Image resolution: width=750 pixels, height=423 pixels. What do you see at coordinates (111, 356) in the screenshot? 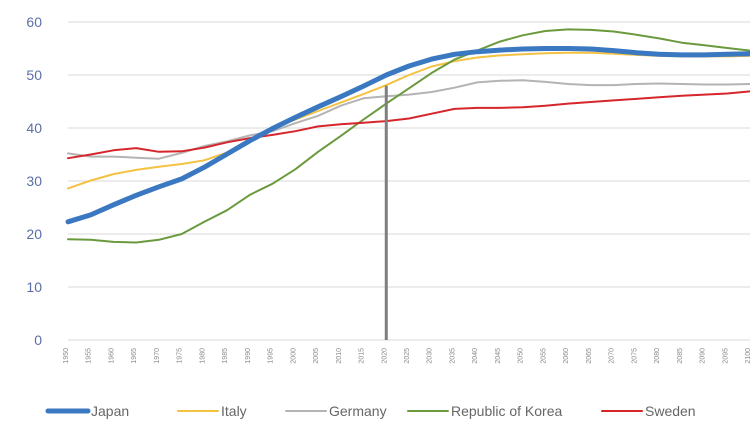
I see `x-tick-label: 1960` at bounding box center [111, 356].